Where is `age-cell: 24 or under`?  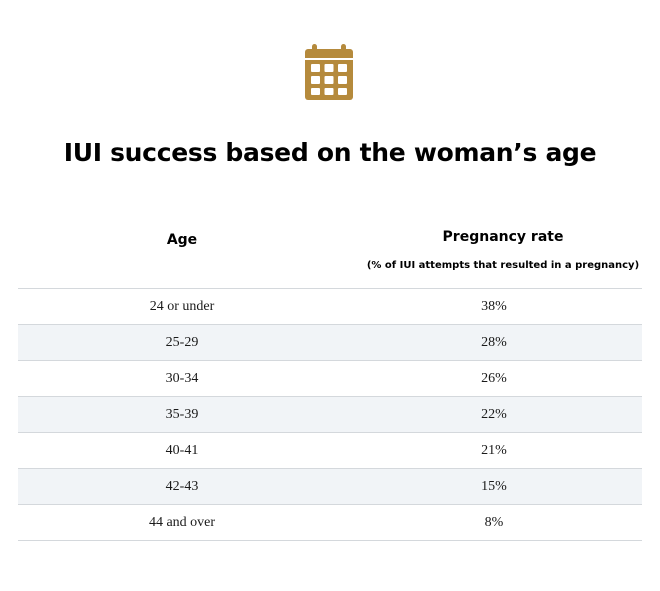
age-cell: 24 or under is located at coordinates (182, 306).